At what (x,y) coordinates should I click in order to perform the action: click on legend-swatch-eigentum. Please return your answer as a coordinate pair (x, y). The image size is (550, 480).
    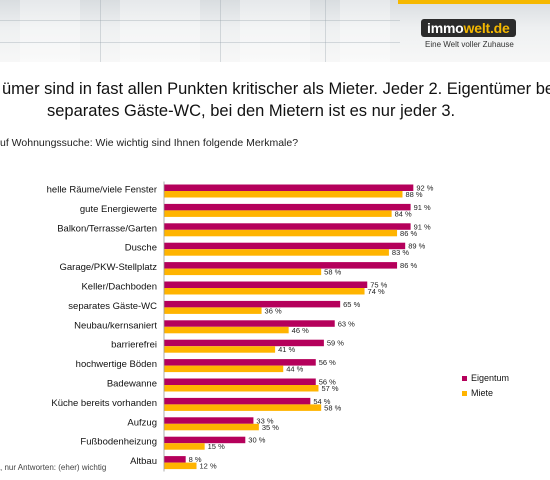
    Looking at the image, I should click on (464, 378).